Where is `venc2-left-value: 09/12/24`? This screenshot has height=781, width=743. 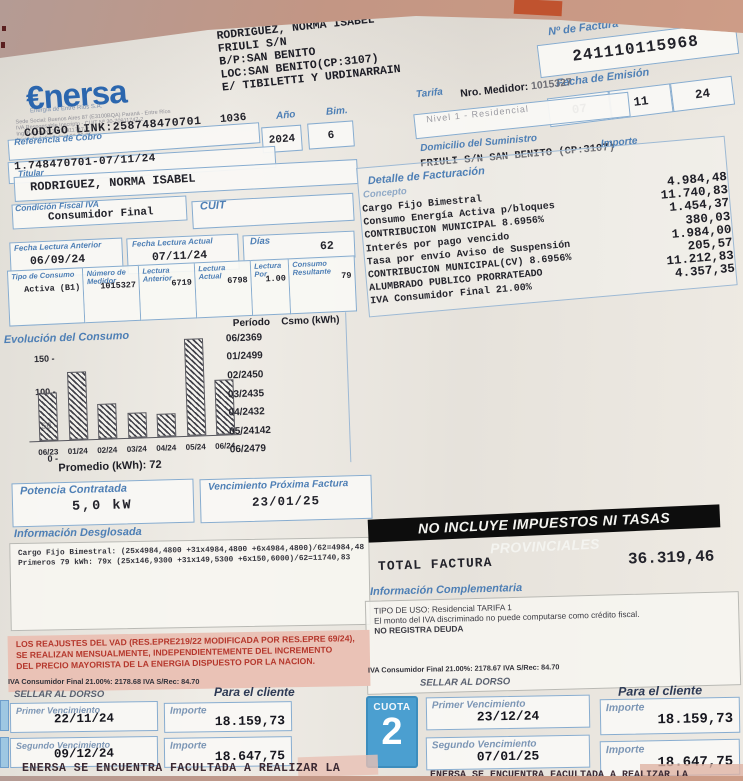 venc2-left-value: 09/12/24 is located at coordinates (84, 754).